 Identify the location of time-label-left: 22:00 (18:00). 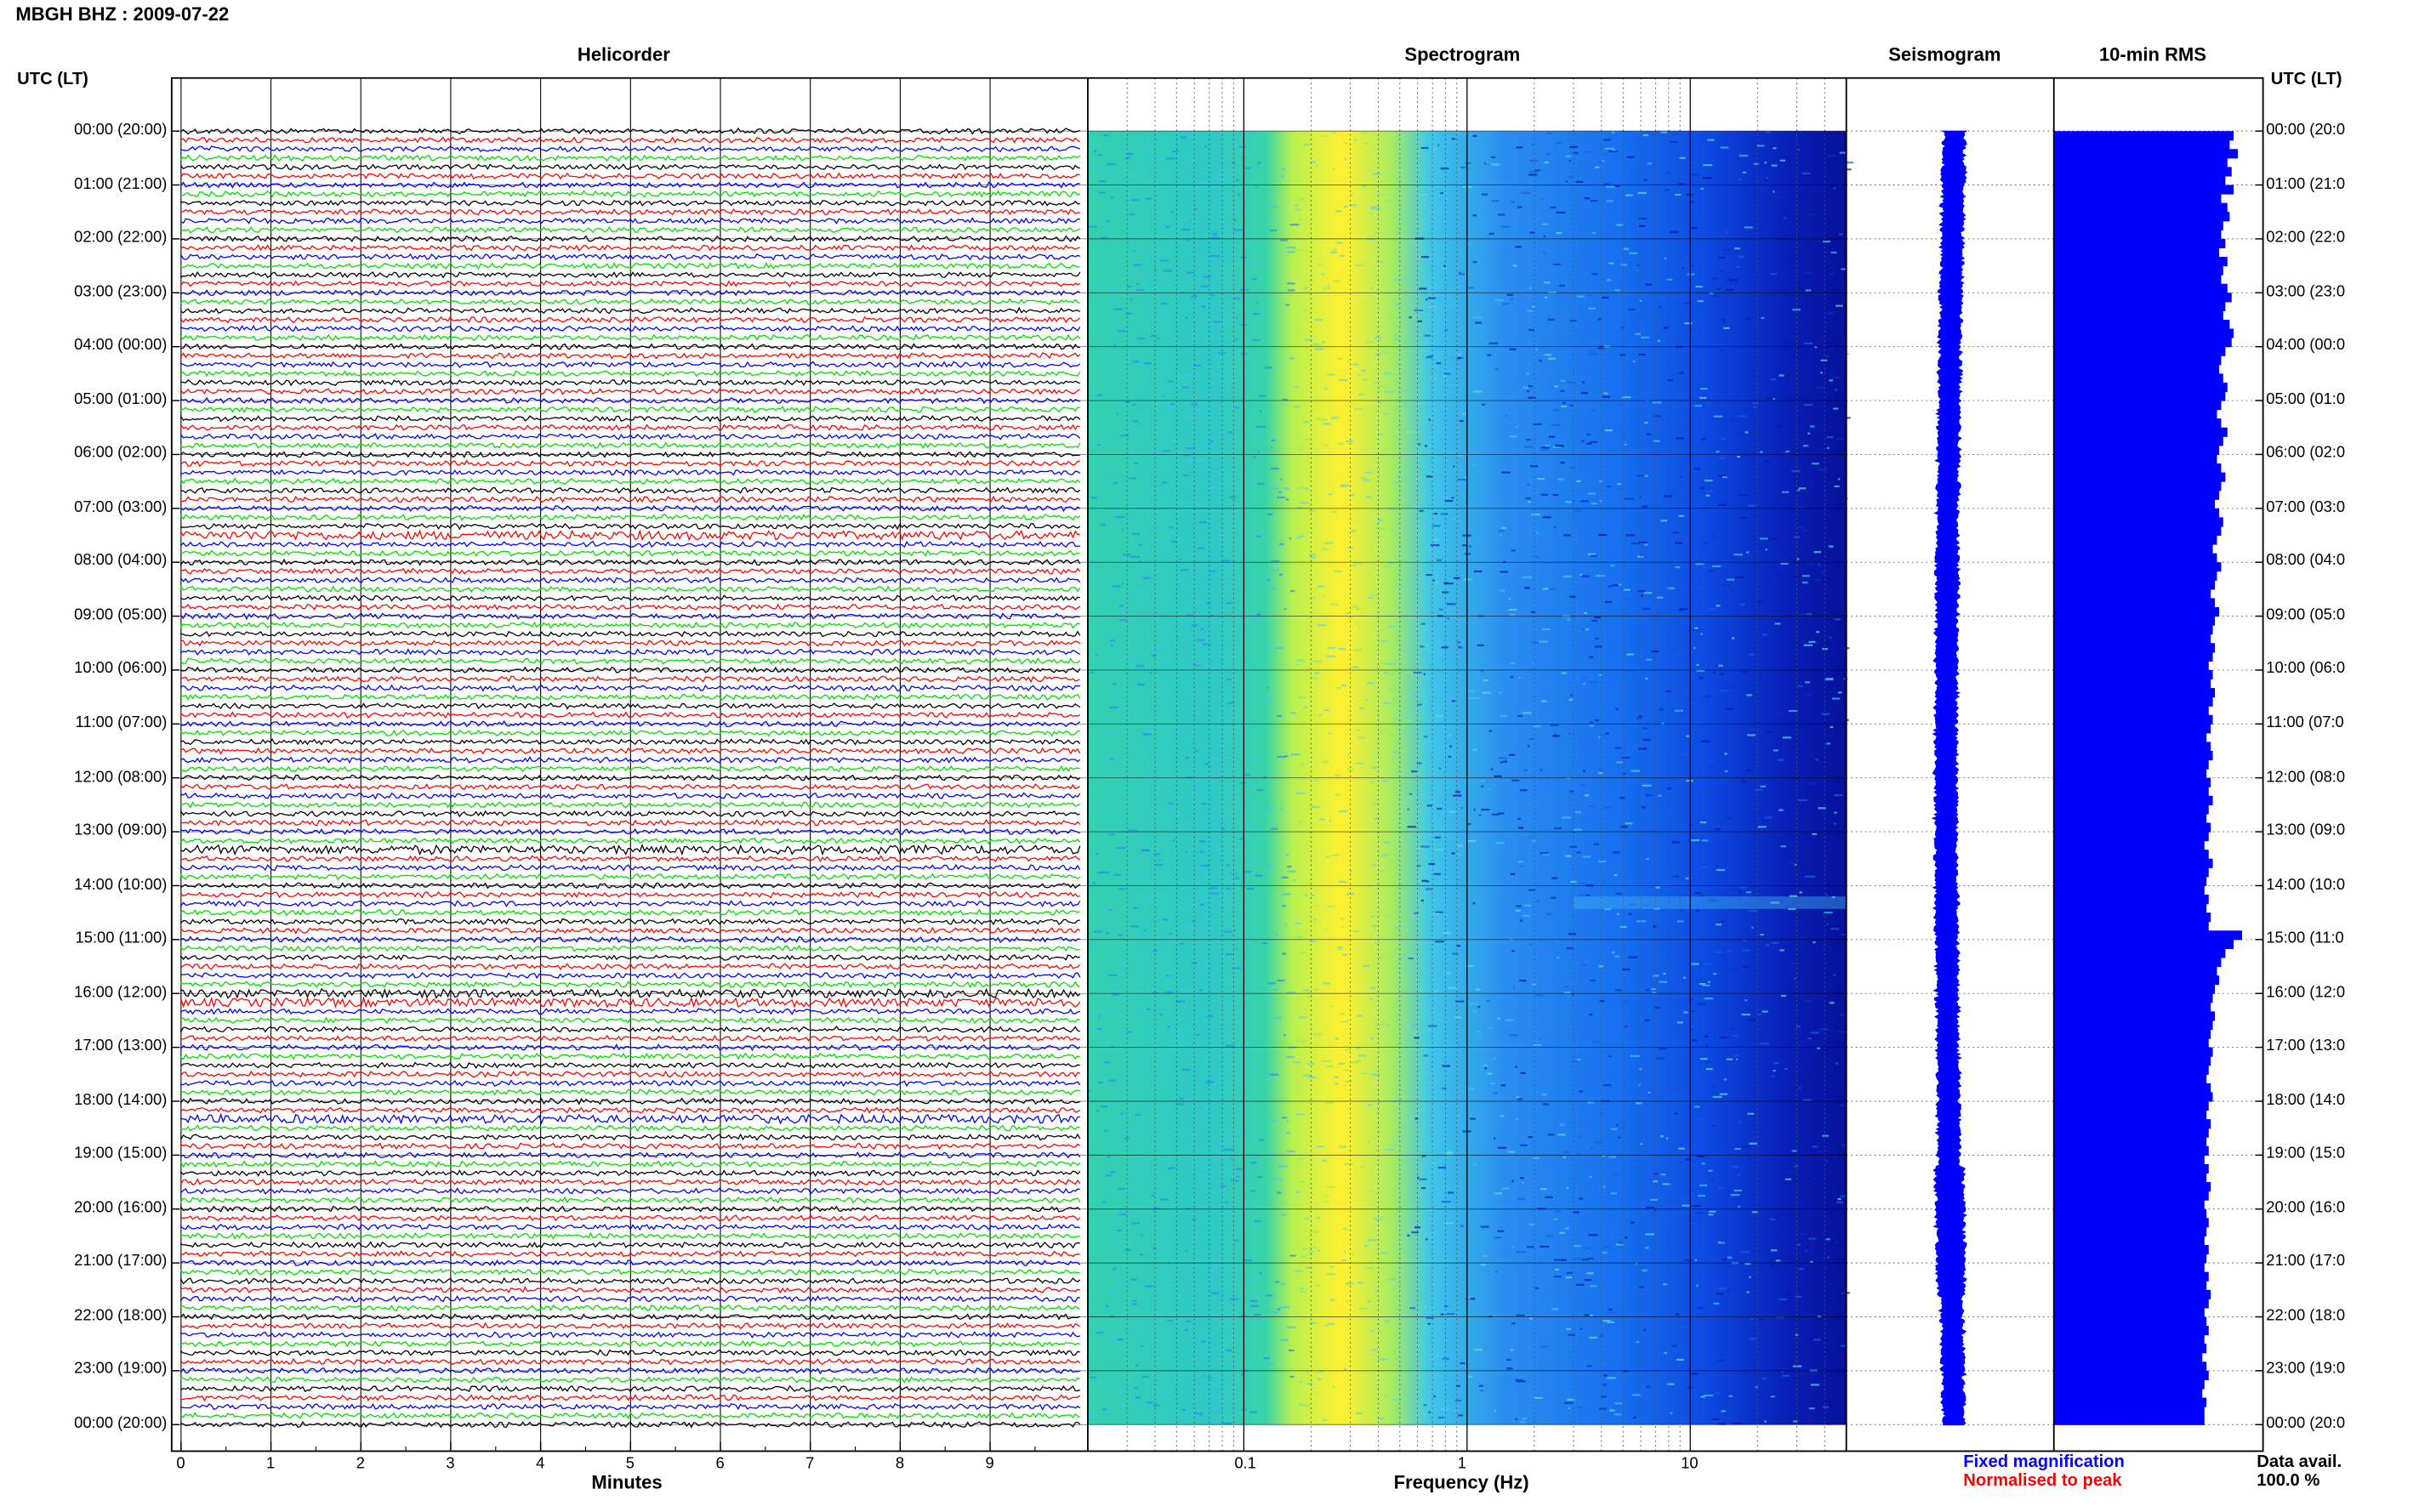
(121, 1316).